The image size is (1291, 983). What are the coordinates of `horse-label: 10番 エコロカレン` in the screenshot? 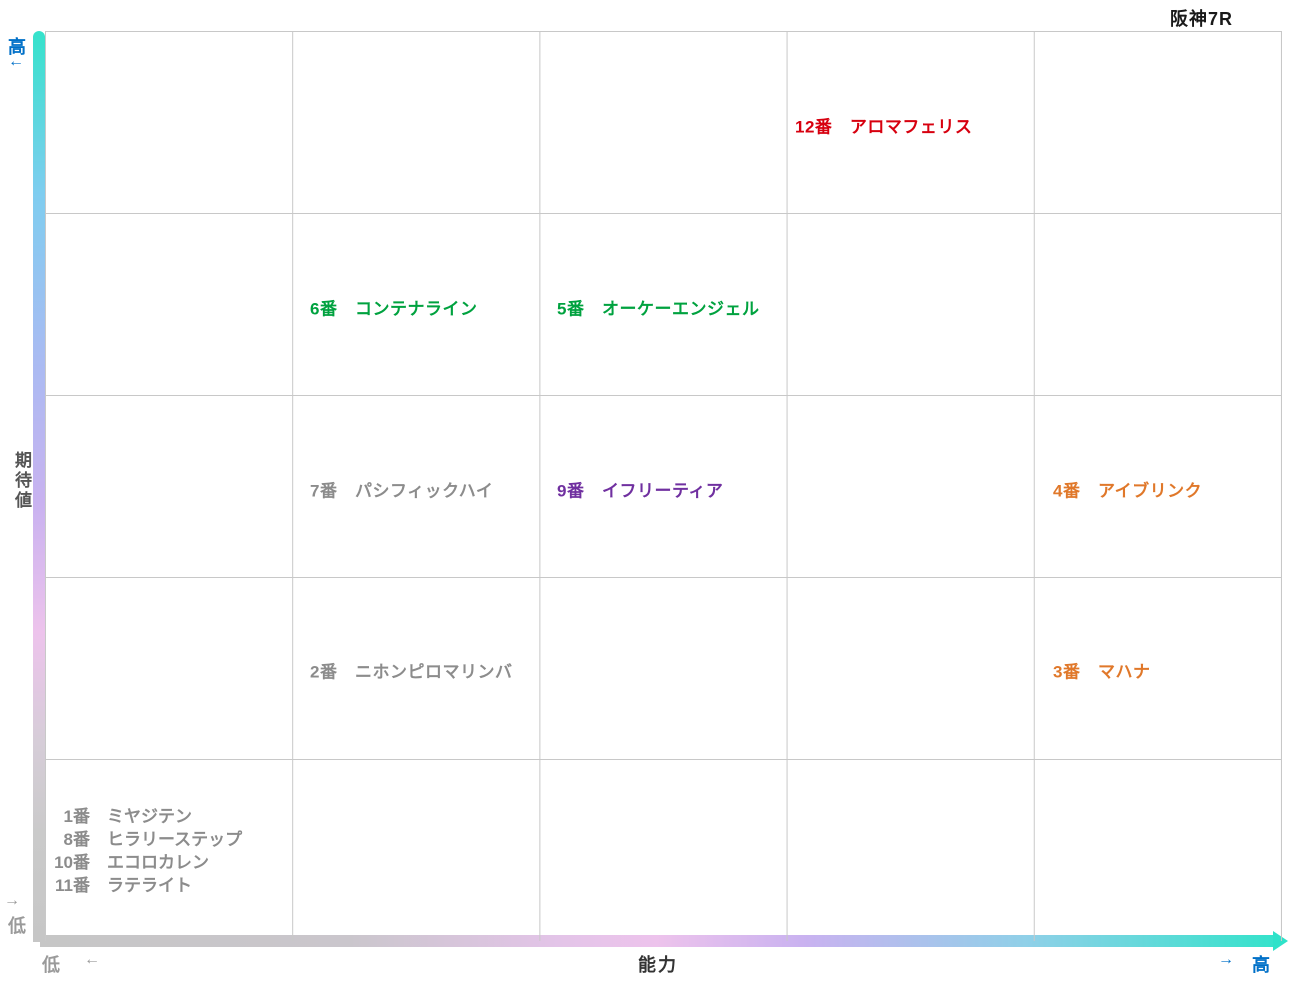 It's located at (144, 862).